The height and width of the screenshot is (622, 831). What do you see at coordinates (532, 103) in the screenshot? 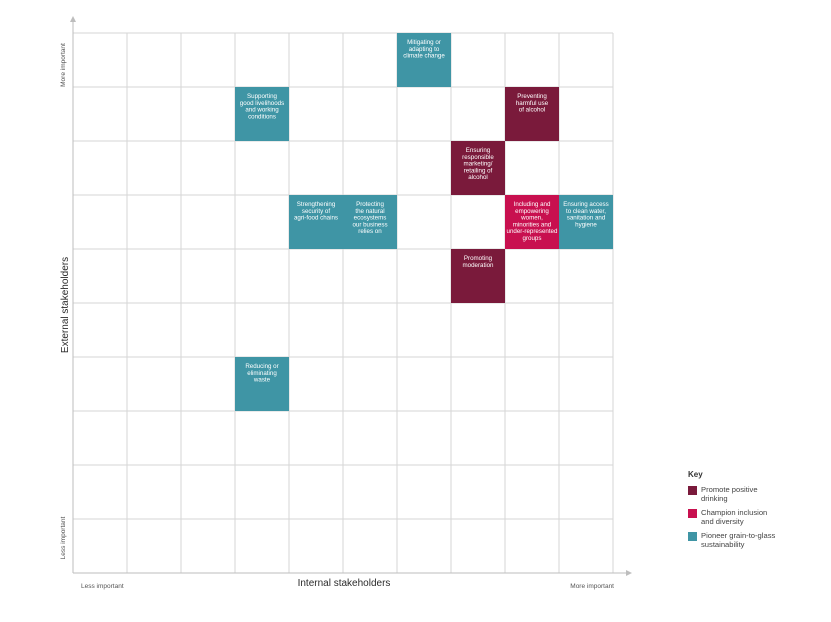
I see `issue-label: harmful use` at bounding box center [532, 103].